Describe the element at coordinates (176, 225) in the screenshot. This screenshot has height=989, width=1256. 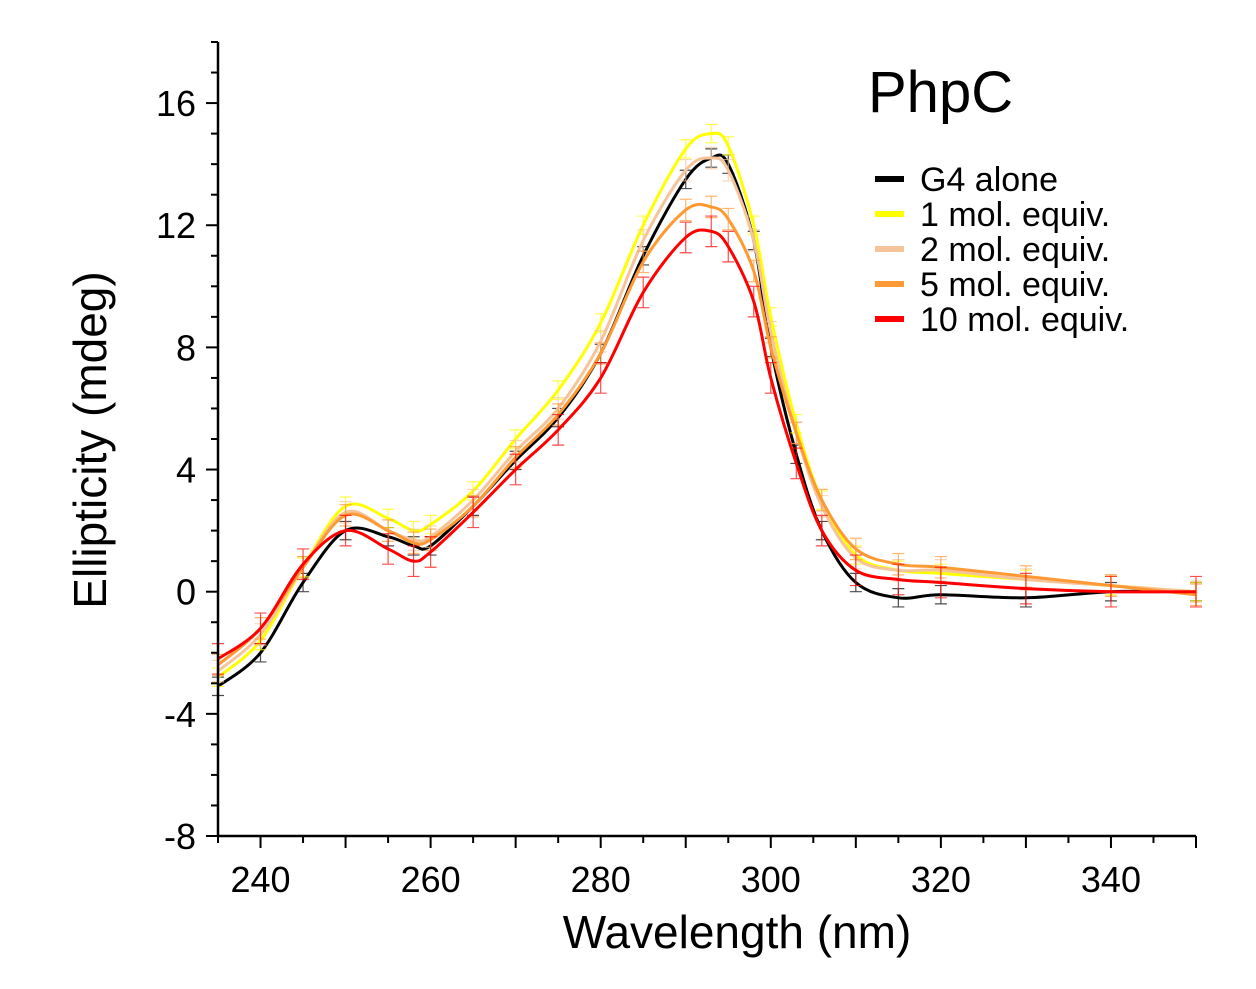
I see `y-tick-label: 12` at that location.